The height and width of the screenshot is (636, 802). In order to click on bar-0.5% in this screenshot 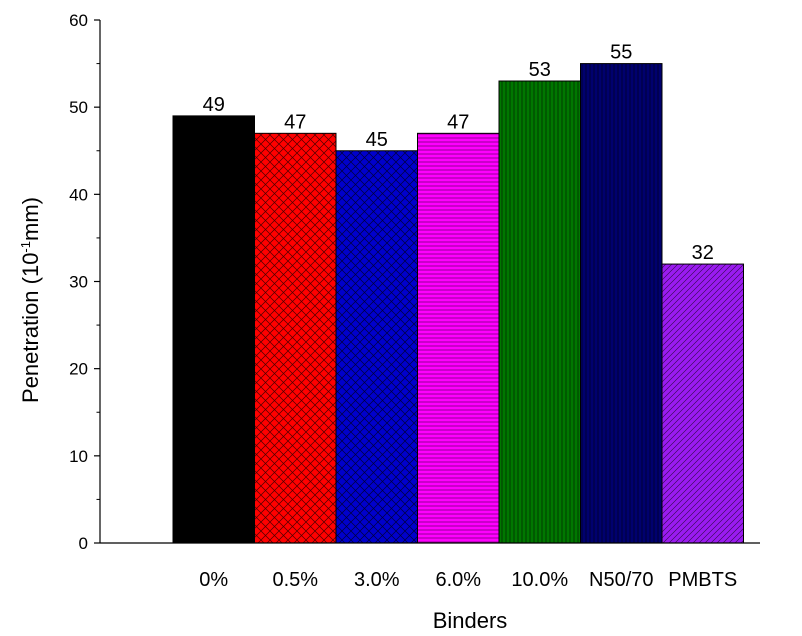, I will do `click(295, 338)`.